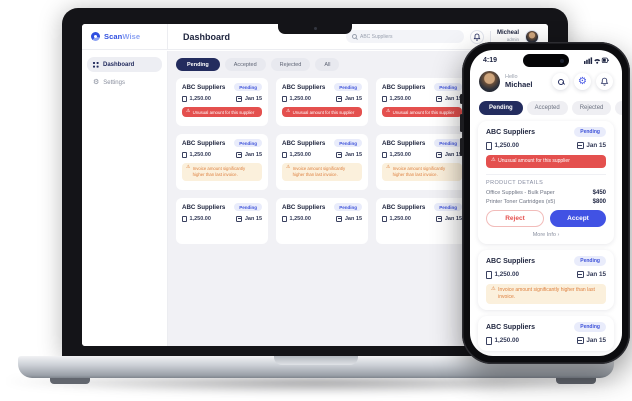 The image size is (632, 401). What do you see at coordinates (96, 64) in the screenshot?
I see `dashboard-grid-icon` at bounding box center [96, 64].